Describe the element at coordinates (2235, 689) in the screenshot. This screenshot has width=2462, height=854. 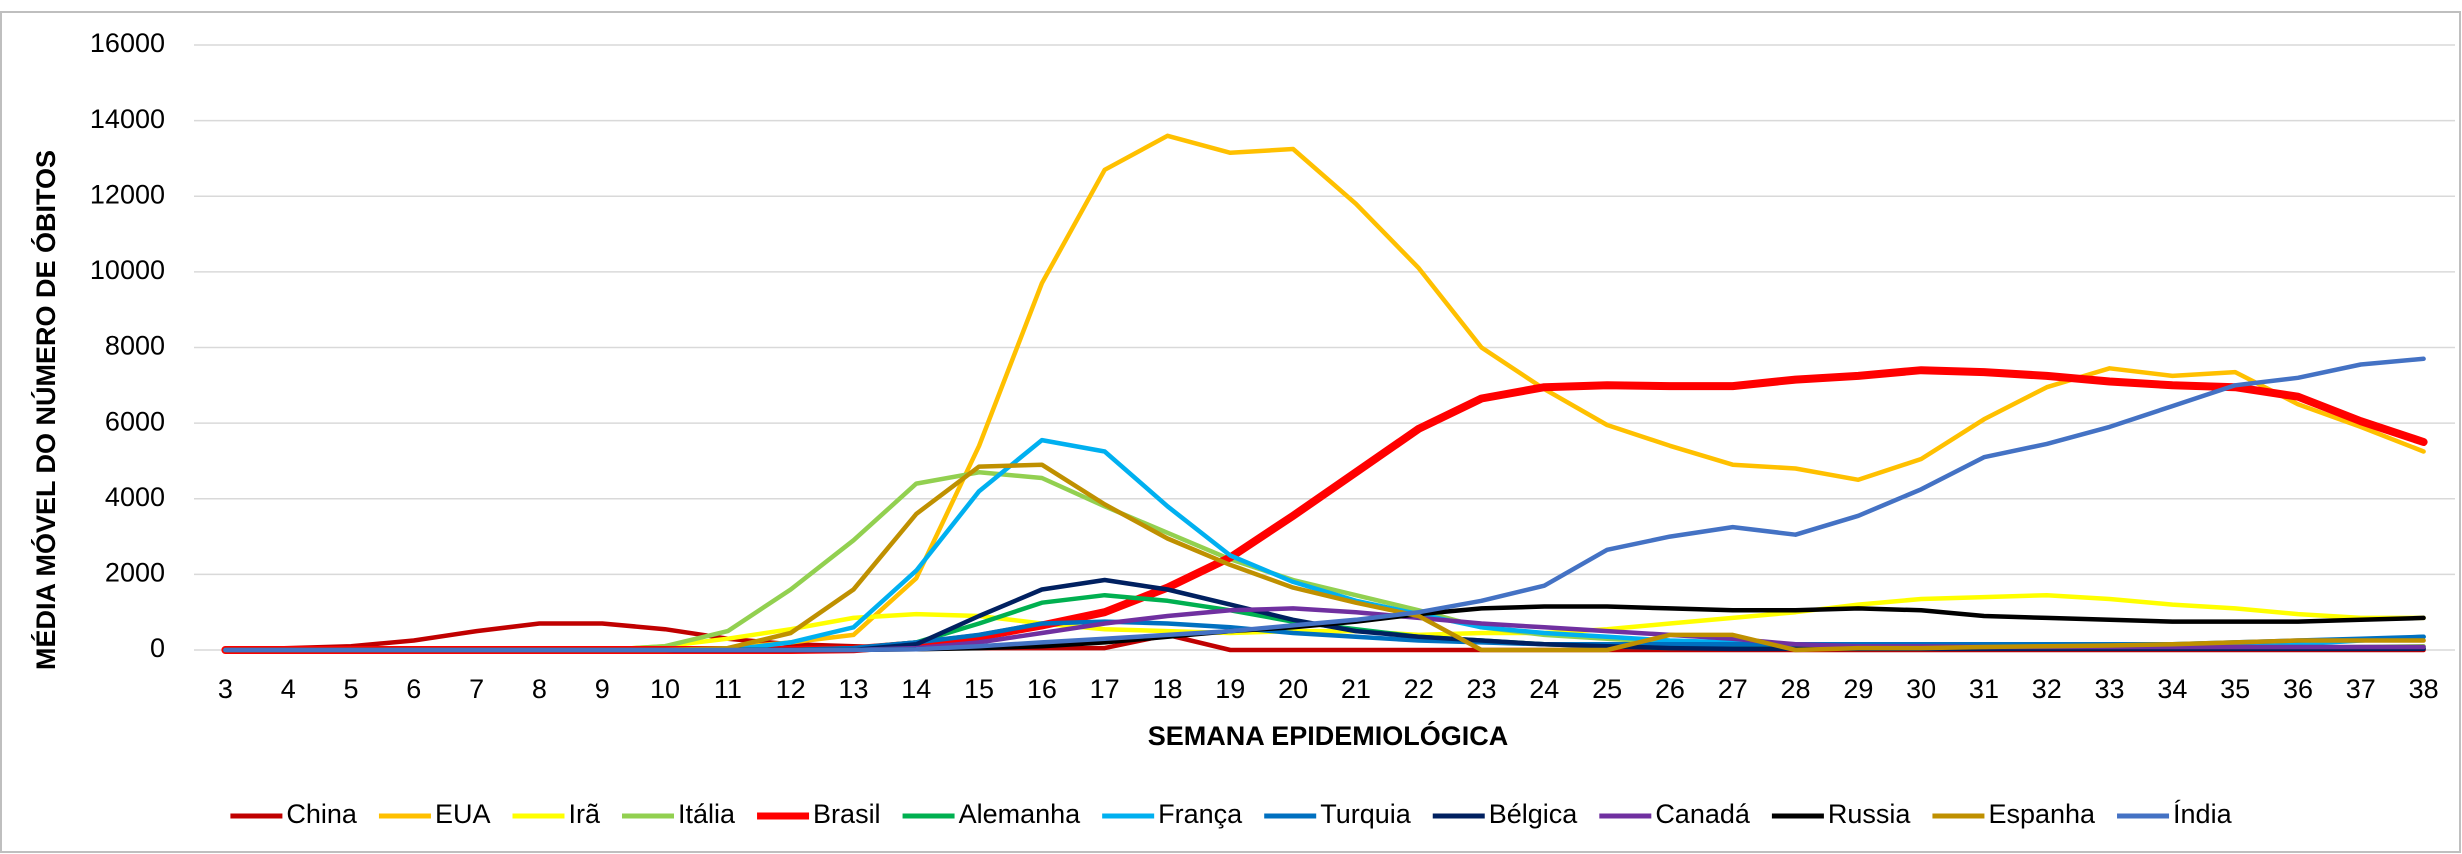
I see `x-tick-label: 35` at that location.